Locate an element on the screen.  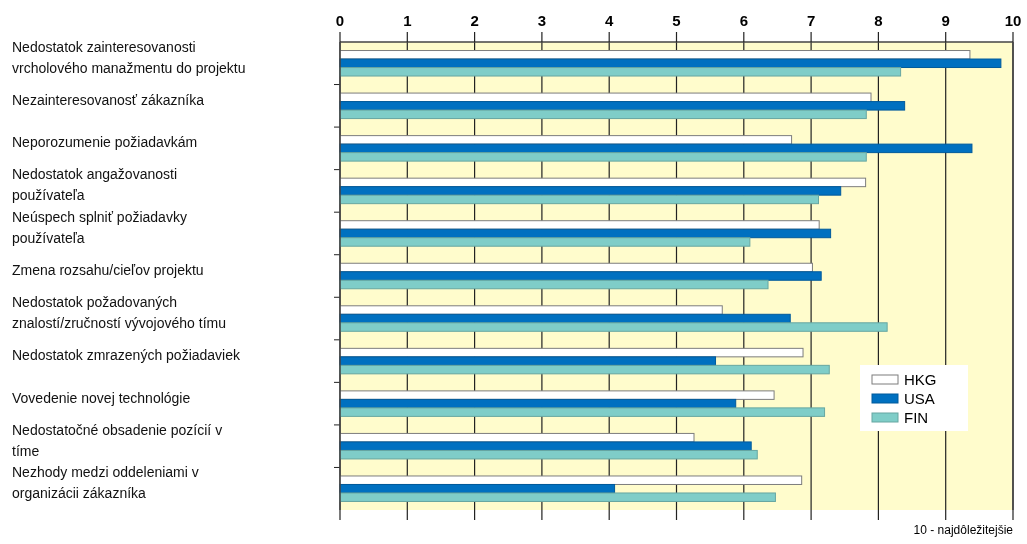
y-tick-label: Nedostatok angažovanosti používateľa is located at coordinates (94, 185).